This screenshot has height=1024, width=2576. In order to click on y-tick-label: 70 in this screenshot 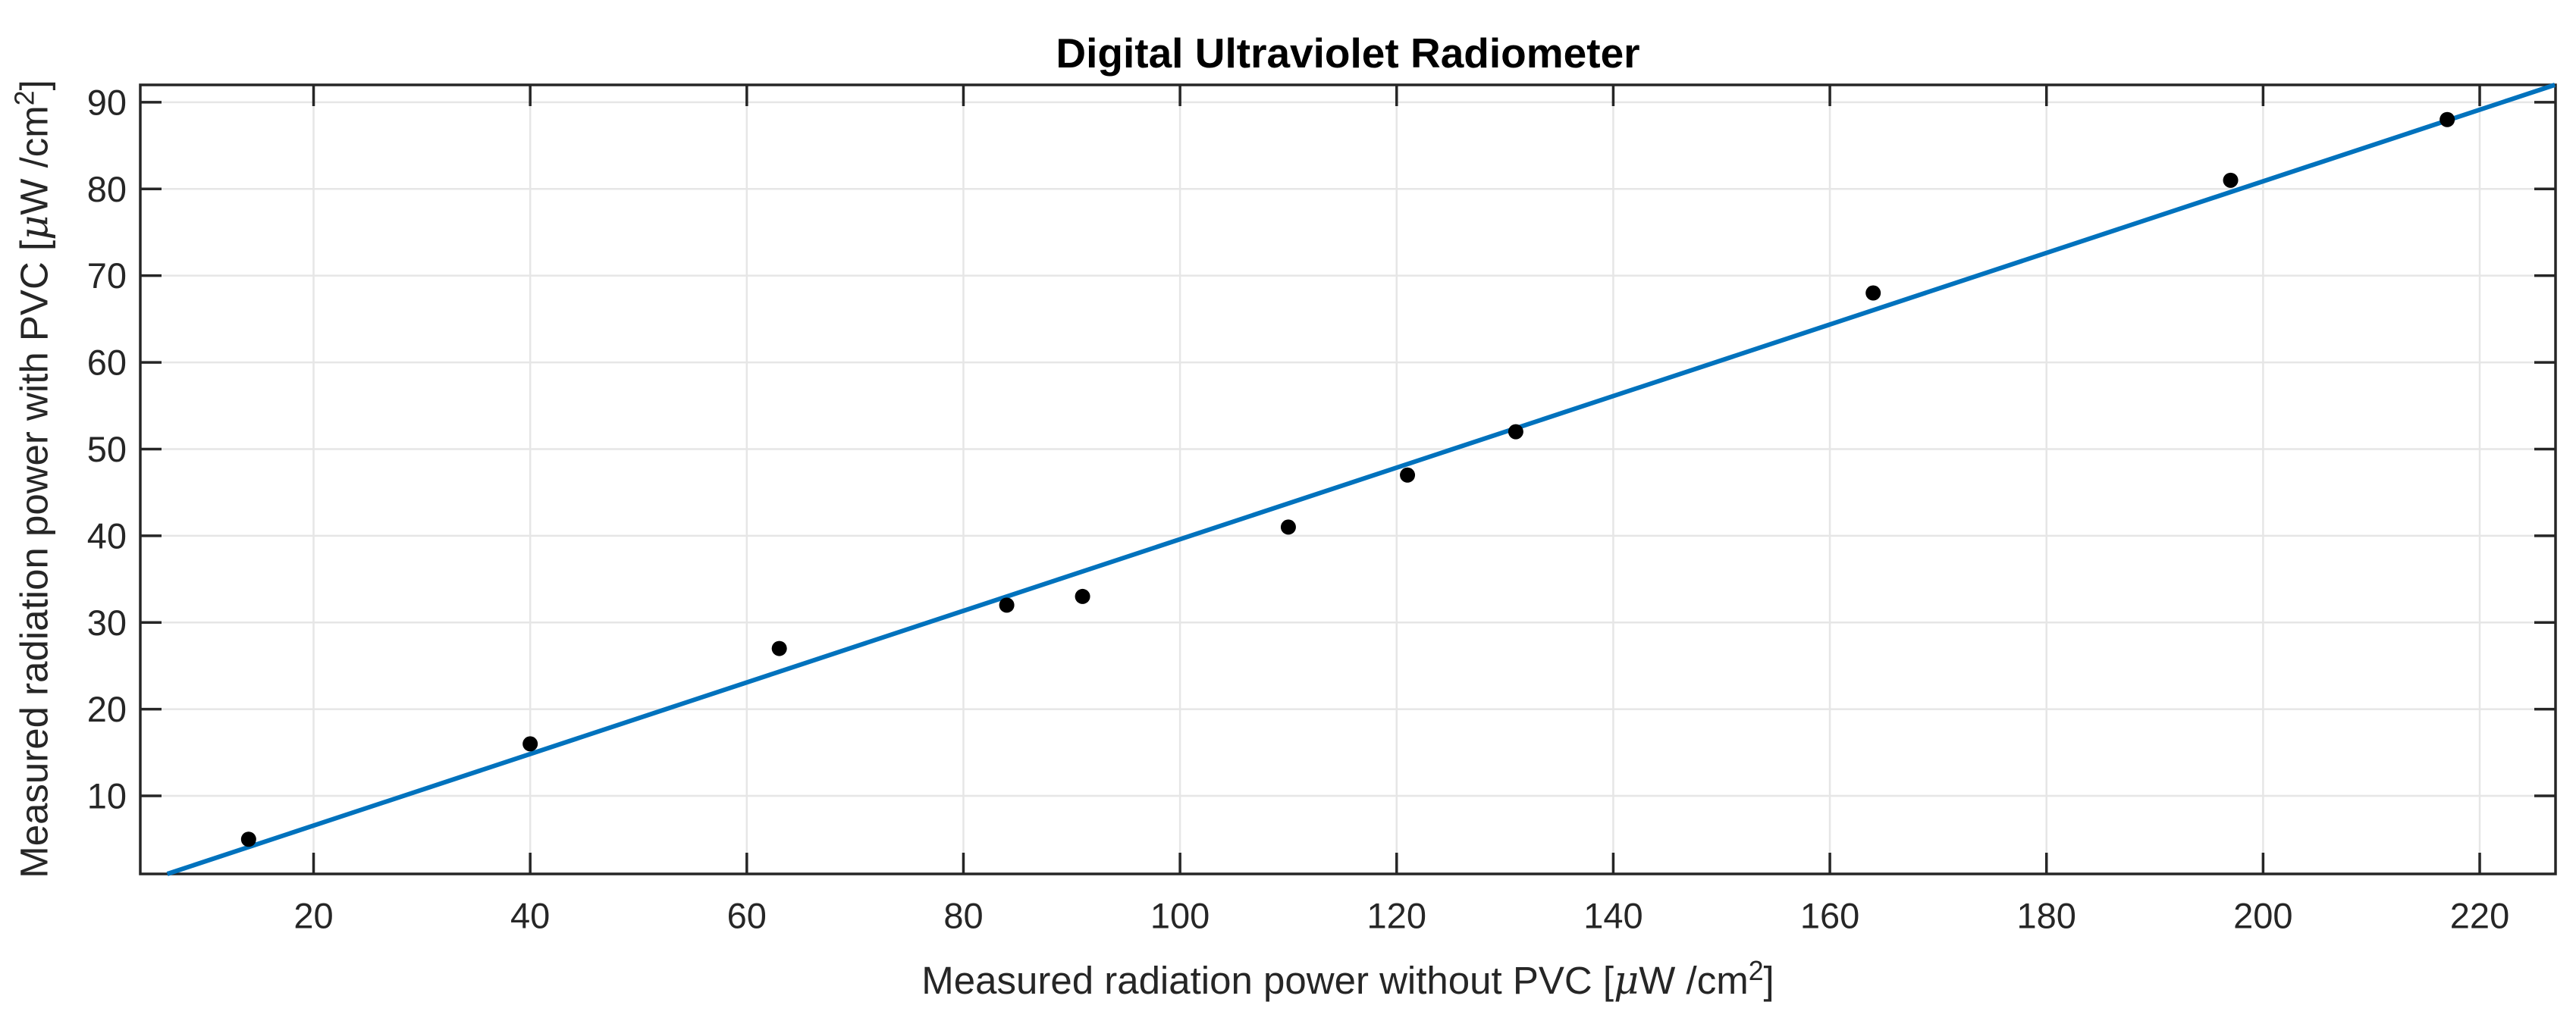, I will do `click(107, 275)`.